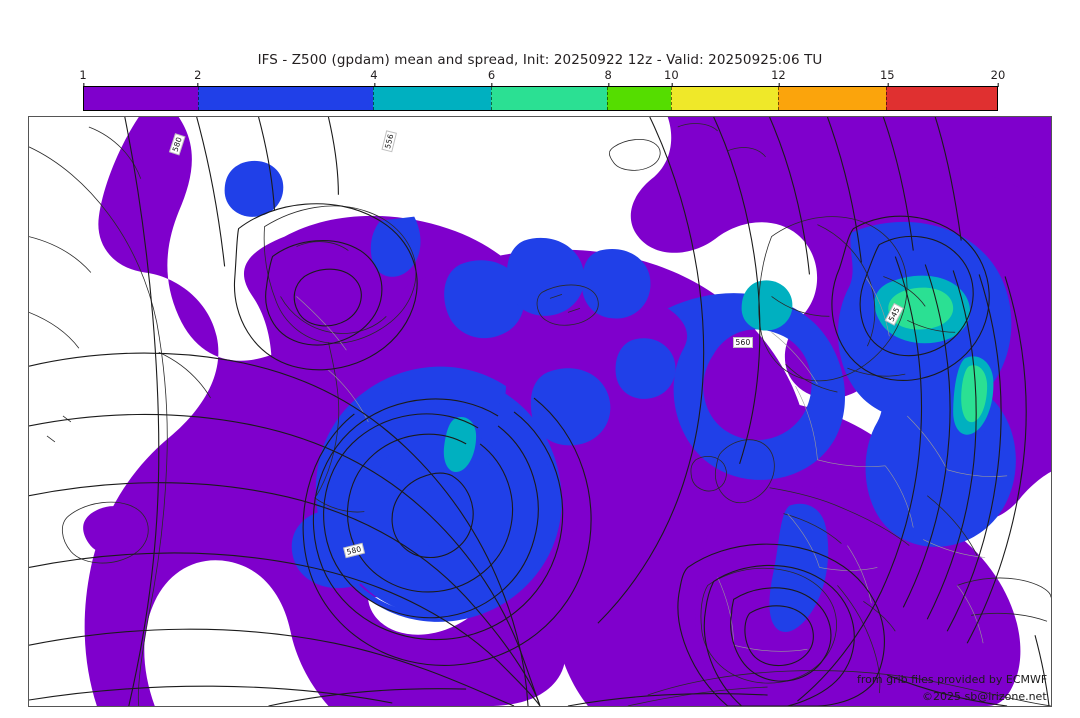 This screenshot has height=718, width=1080. I want to click on colorbar-tick-6: 6, so click(491, 77).